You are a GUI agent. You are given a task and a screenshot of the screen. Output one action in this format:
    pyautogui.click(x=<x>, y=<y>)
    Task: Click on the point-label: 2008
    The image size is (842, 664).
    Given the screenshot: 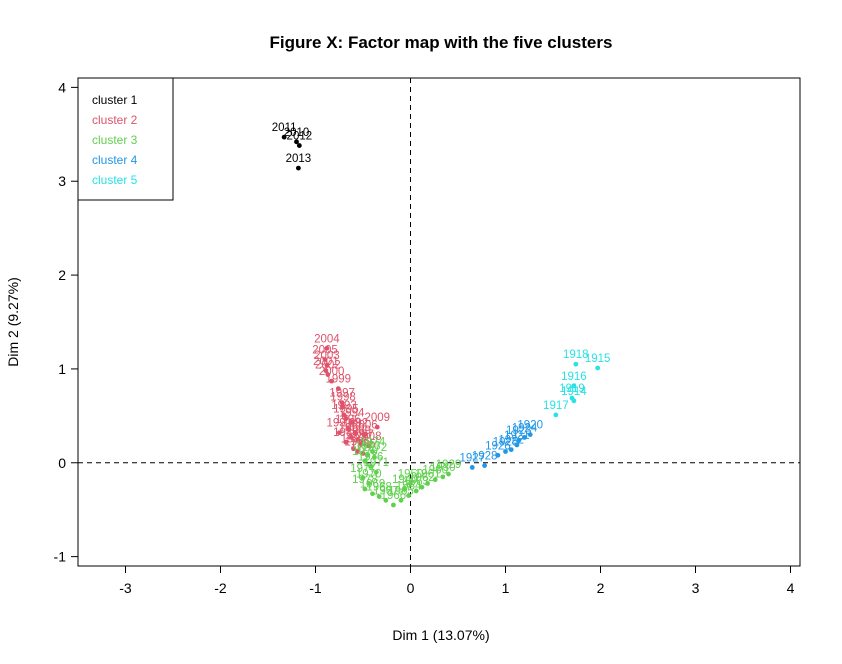 What is the action you would take?
    pyautogui.click(x=369, y=437)
    